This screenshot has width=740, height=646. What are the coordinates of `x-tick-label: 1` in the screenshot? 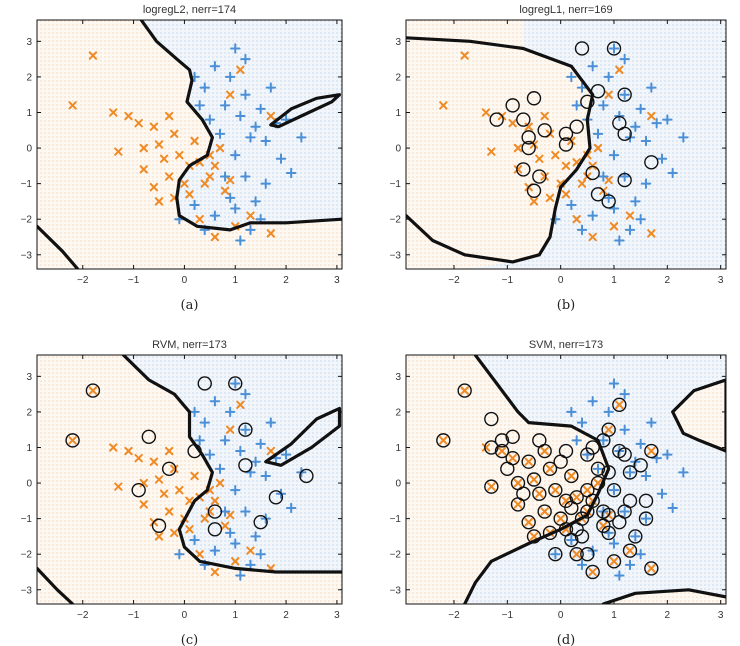 It's located at (235, 280).